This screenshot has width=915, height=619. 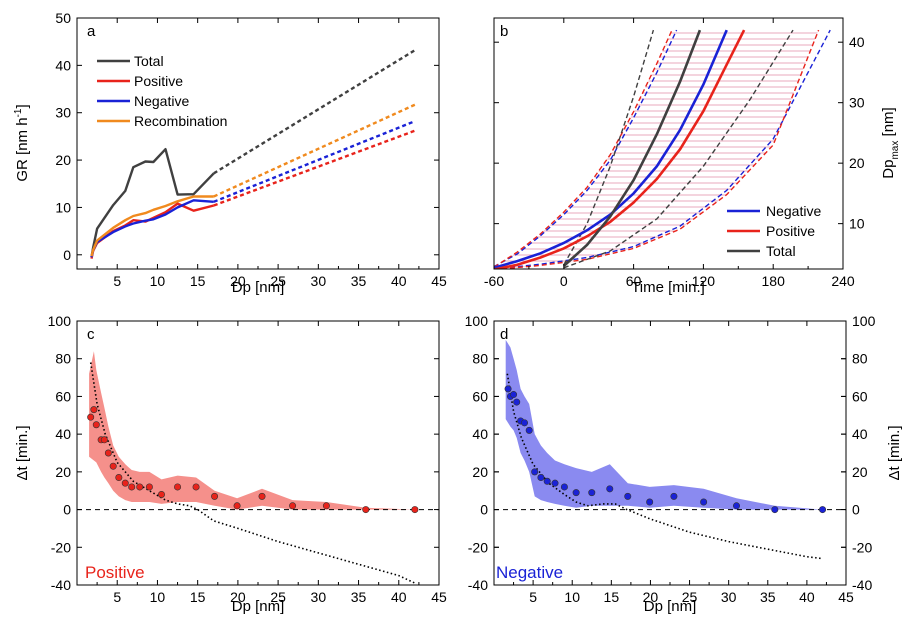 I want to click on x-tick-label: 45, so click(x=439, y=597).